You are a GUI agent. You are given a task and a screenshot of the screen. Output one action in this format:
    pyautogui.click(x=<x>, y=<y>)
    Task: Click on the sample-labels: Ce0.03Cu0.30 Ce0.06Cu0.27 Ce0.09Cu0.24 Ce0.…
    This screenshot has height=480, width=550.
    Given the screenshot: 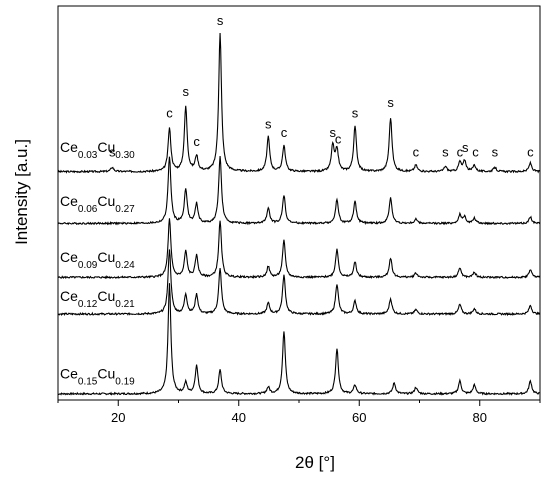 What is the action you would take?
    pyautogui.click(x=97, y=263)
    